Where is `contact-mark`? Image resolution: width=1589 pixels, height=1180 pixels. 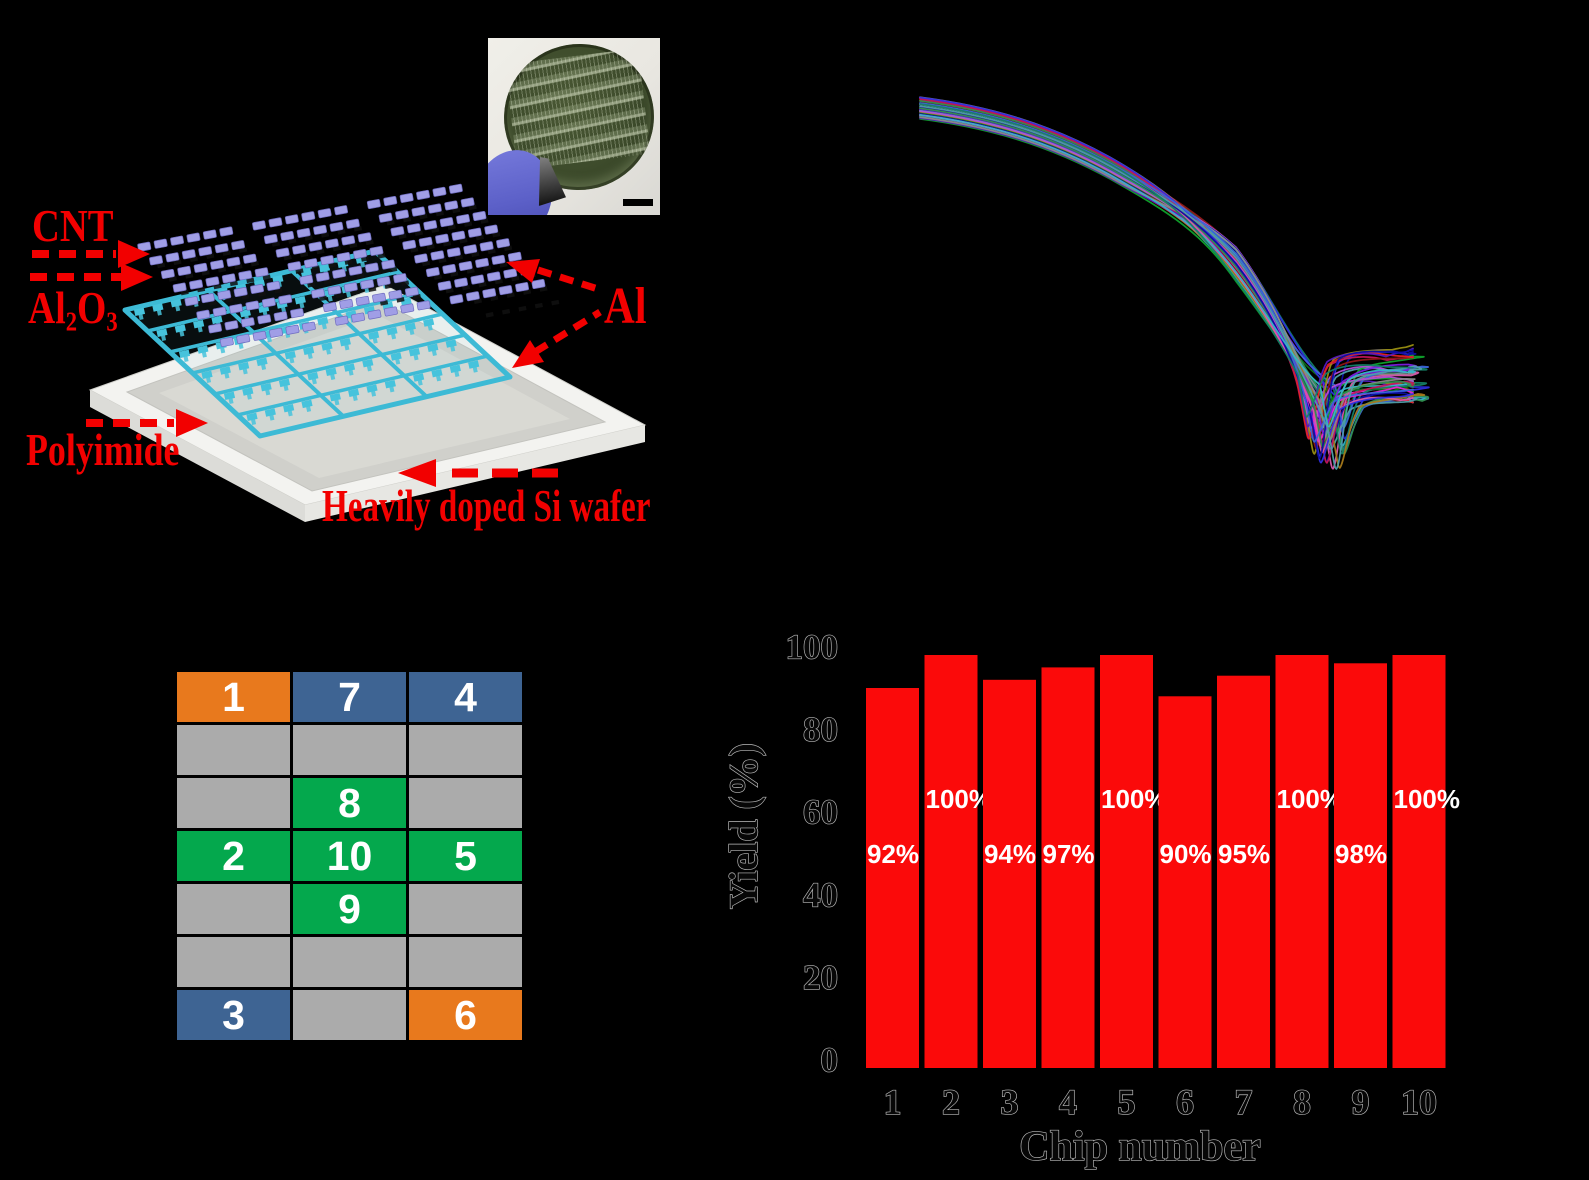 contact-mark is located at coordinates (506, 311).